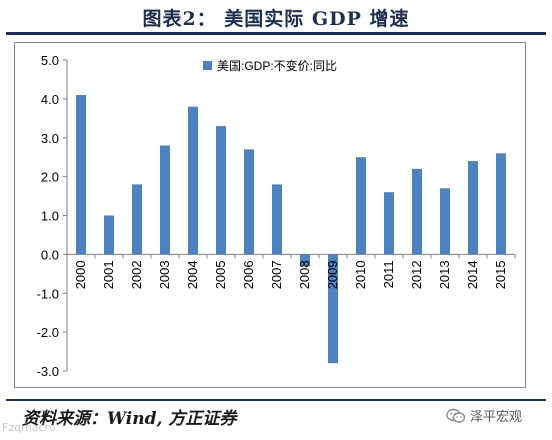 This screenshot has width=552, height=440. I want to click on y-tick-label: 2.0, so click(50, 177).